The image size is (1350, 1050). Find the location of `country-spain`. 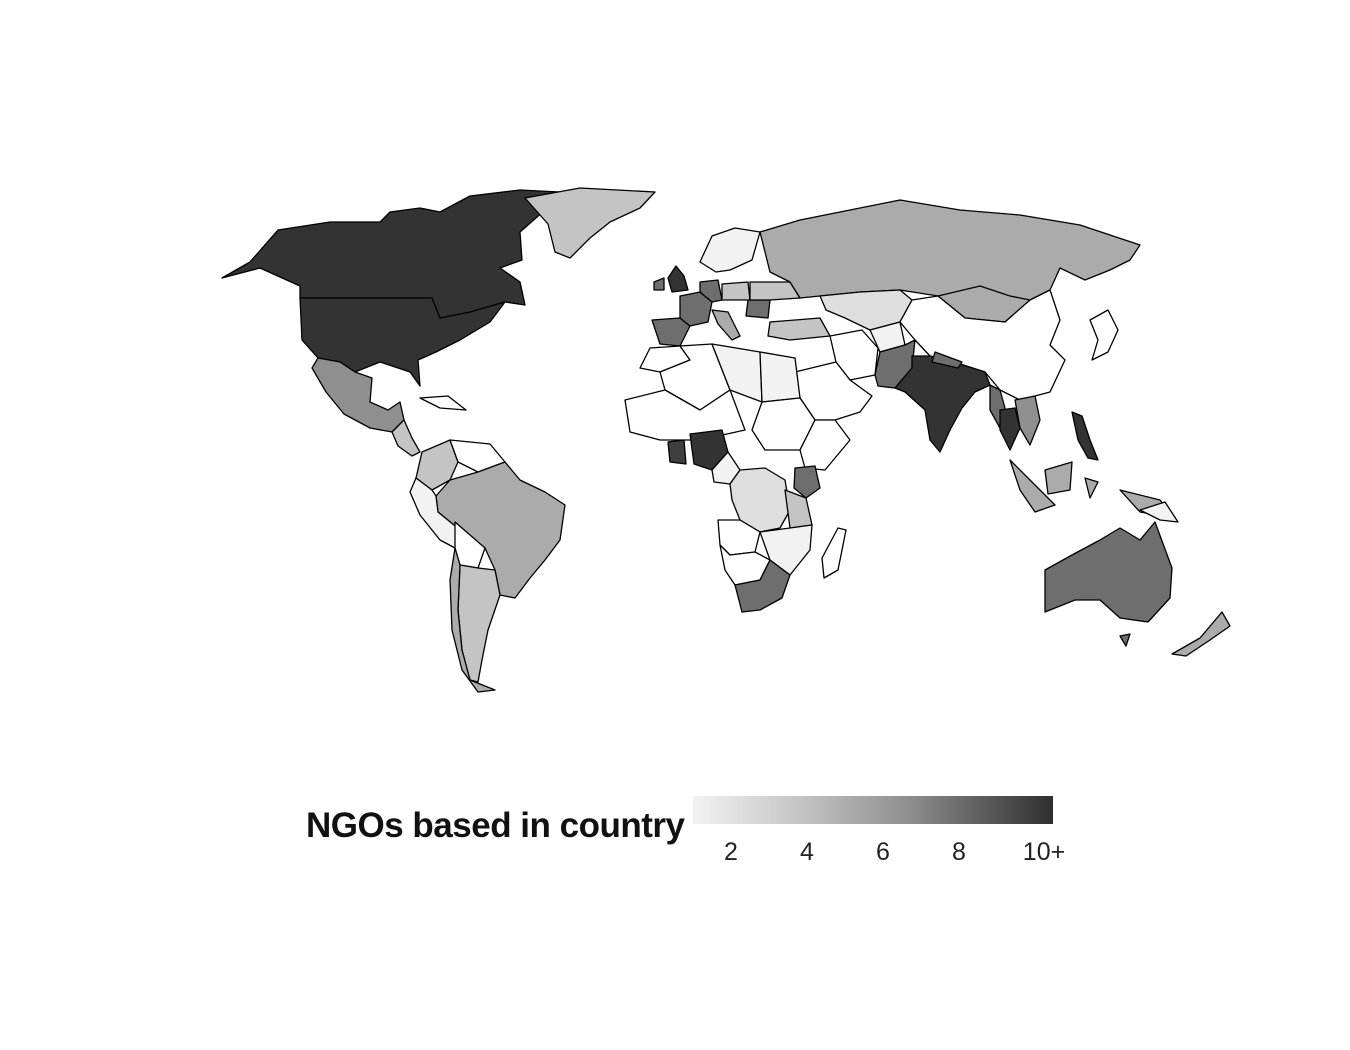

country-spain is located at coordinates (671, 332).